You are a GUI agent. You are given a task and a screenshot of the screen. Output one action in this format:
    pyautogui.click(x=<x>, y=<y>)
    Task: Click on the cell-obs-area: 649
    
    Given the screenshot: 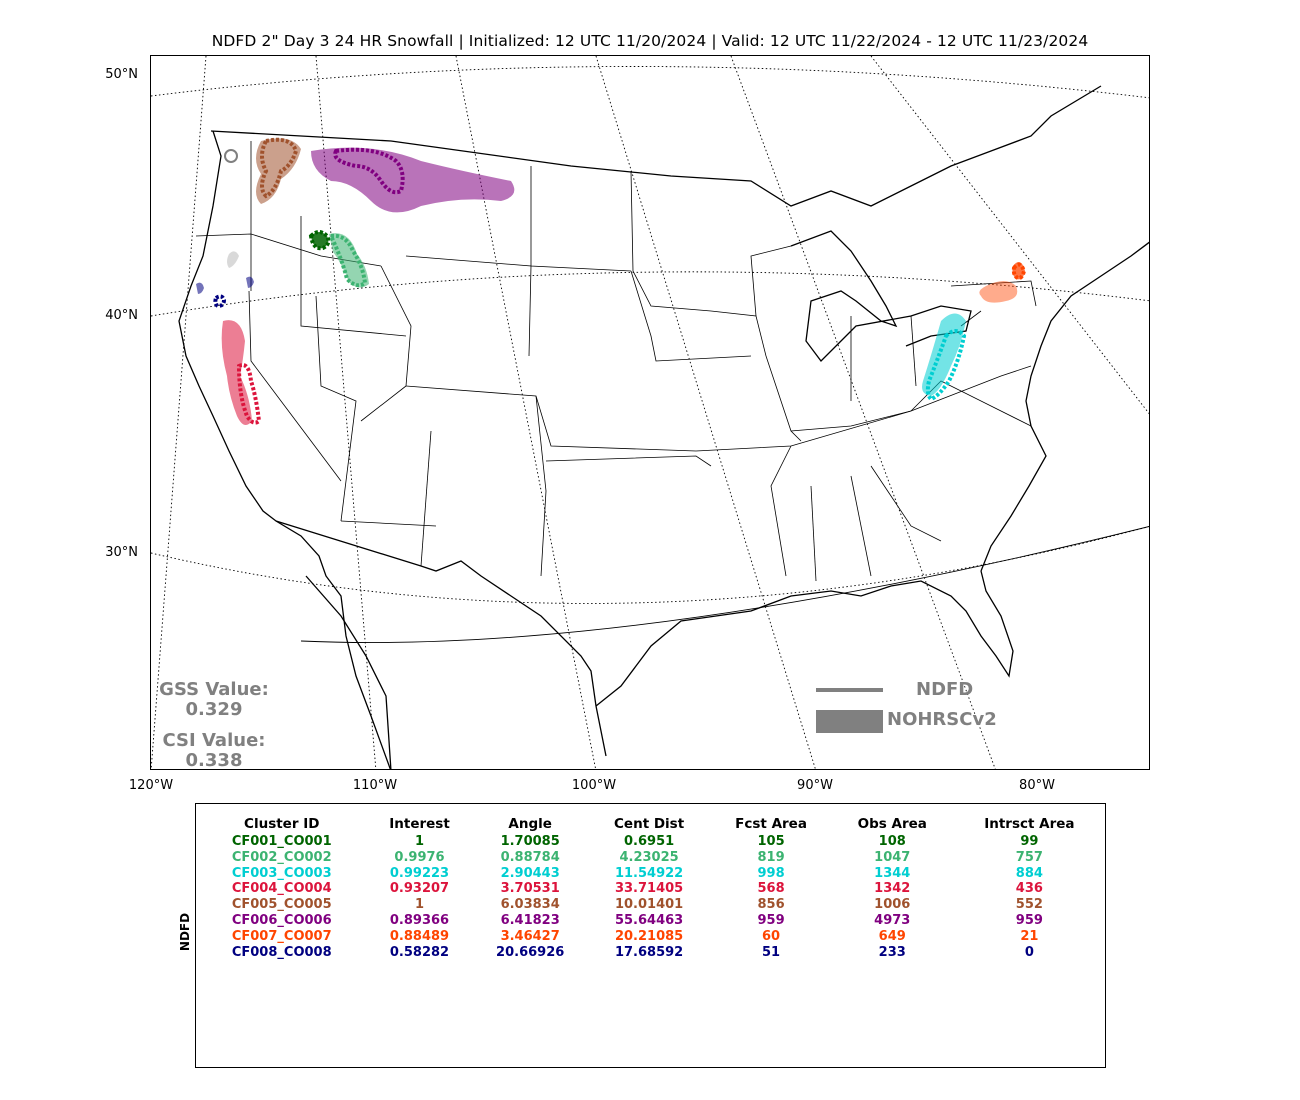 What is the action you would take?
    pyautogui.click(x=892, y=936)
    